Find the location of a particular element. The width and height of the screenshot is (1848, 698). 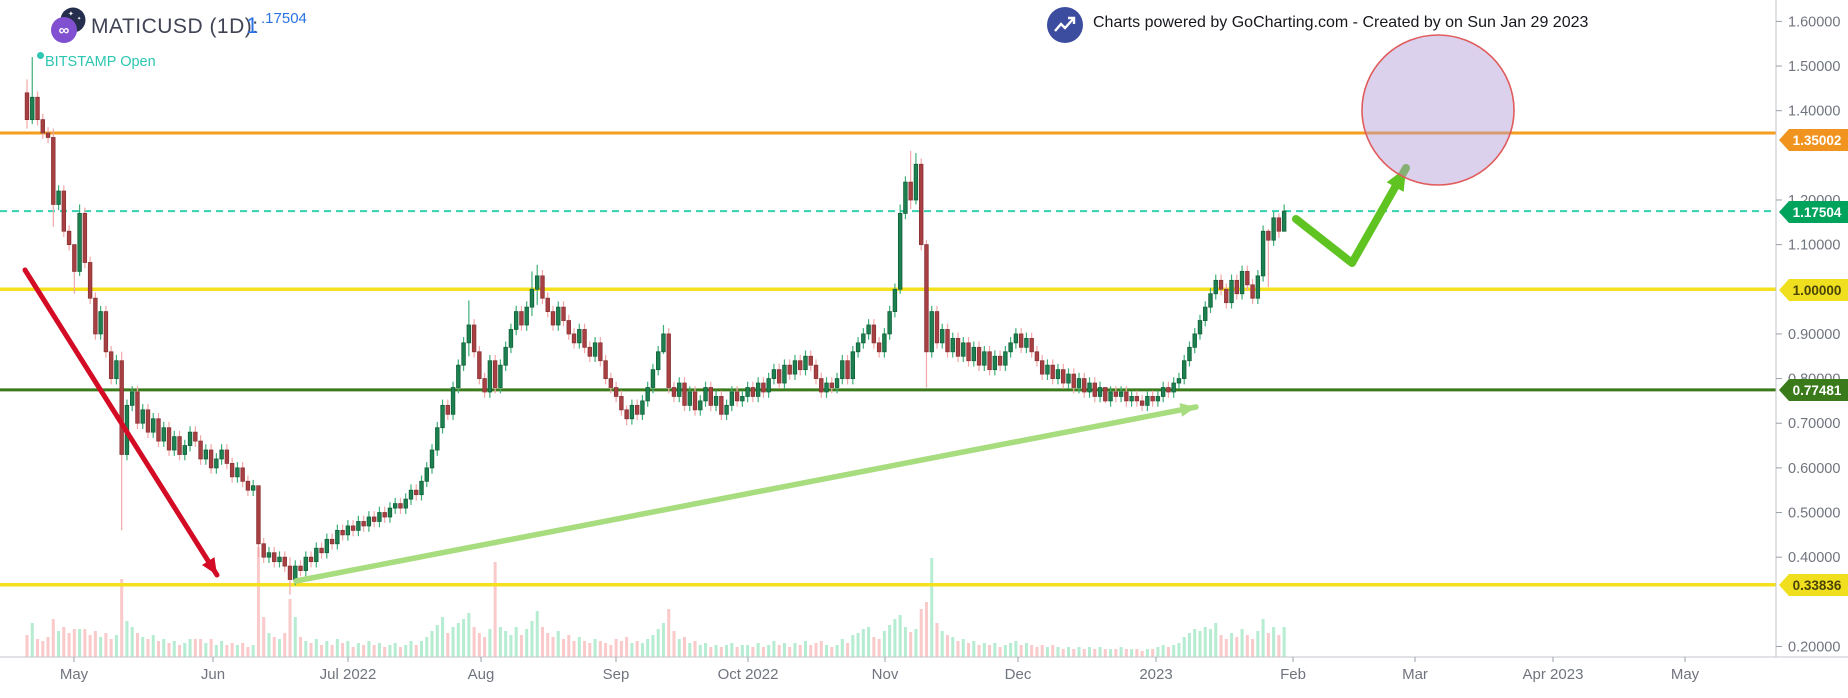

time-tick-label: Mar is located at coordinates (1415, 674).